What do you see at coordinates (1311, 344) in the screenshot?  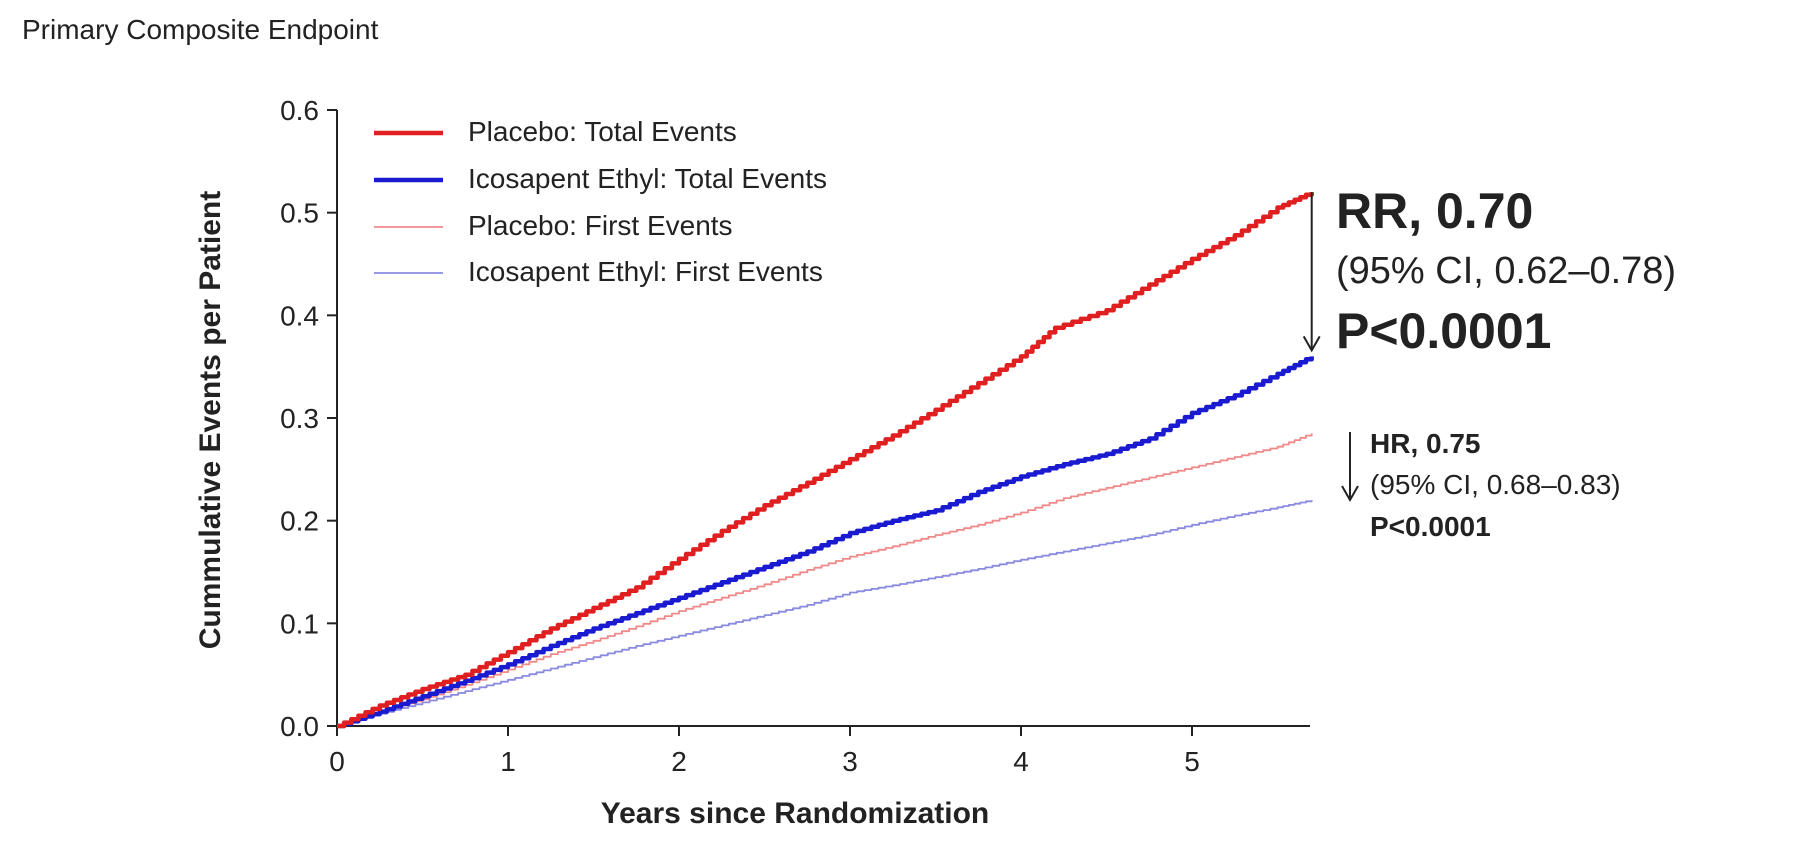 I see `rr-arrow-head` at bounding box center [1311, 344].